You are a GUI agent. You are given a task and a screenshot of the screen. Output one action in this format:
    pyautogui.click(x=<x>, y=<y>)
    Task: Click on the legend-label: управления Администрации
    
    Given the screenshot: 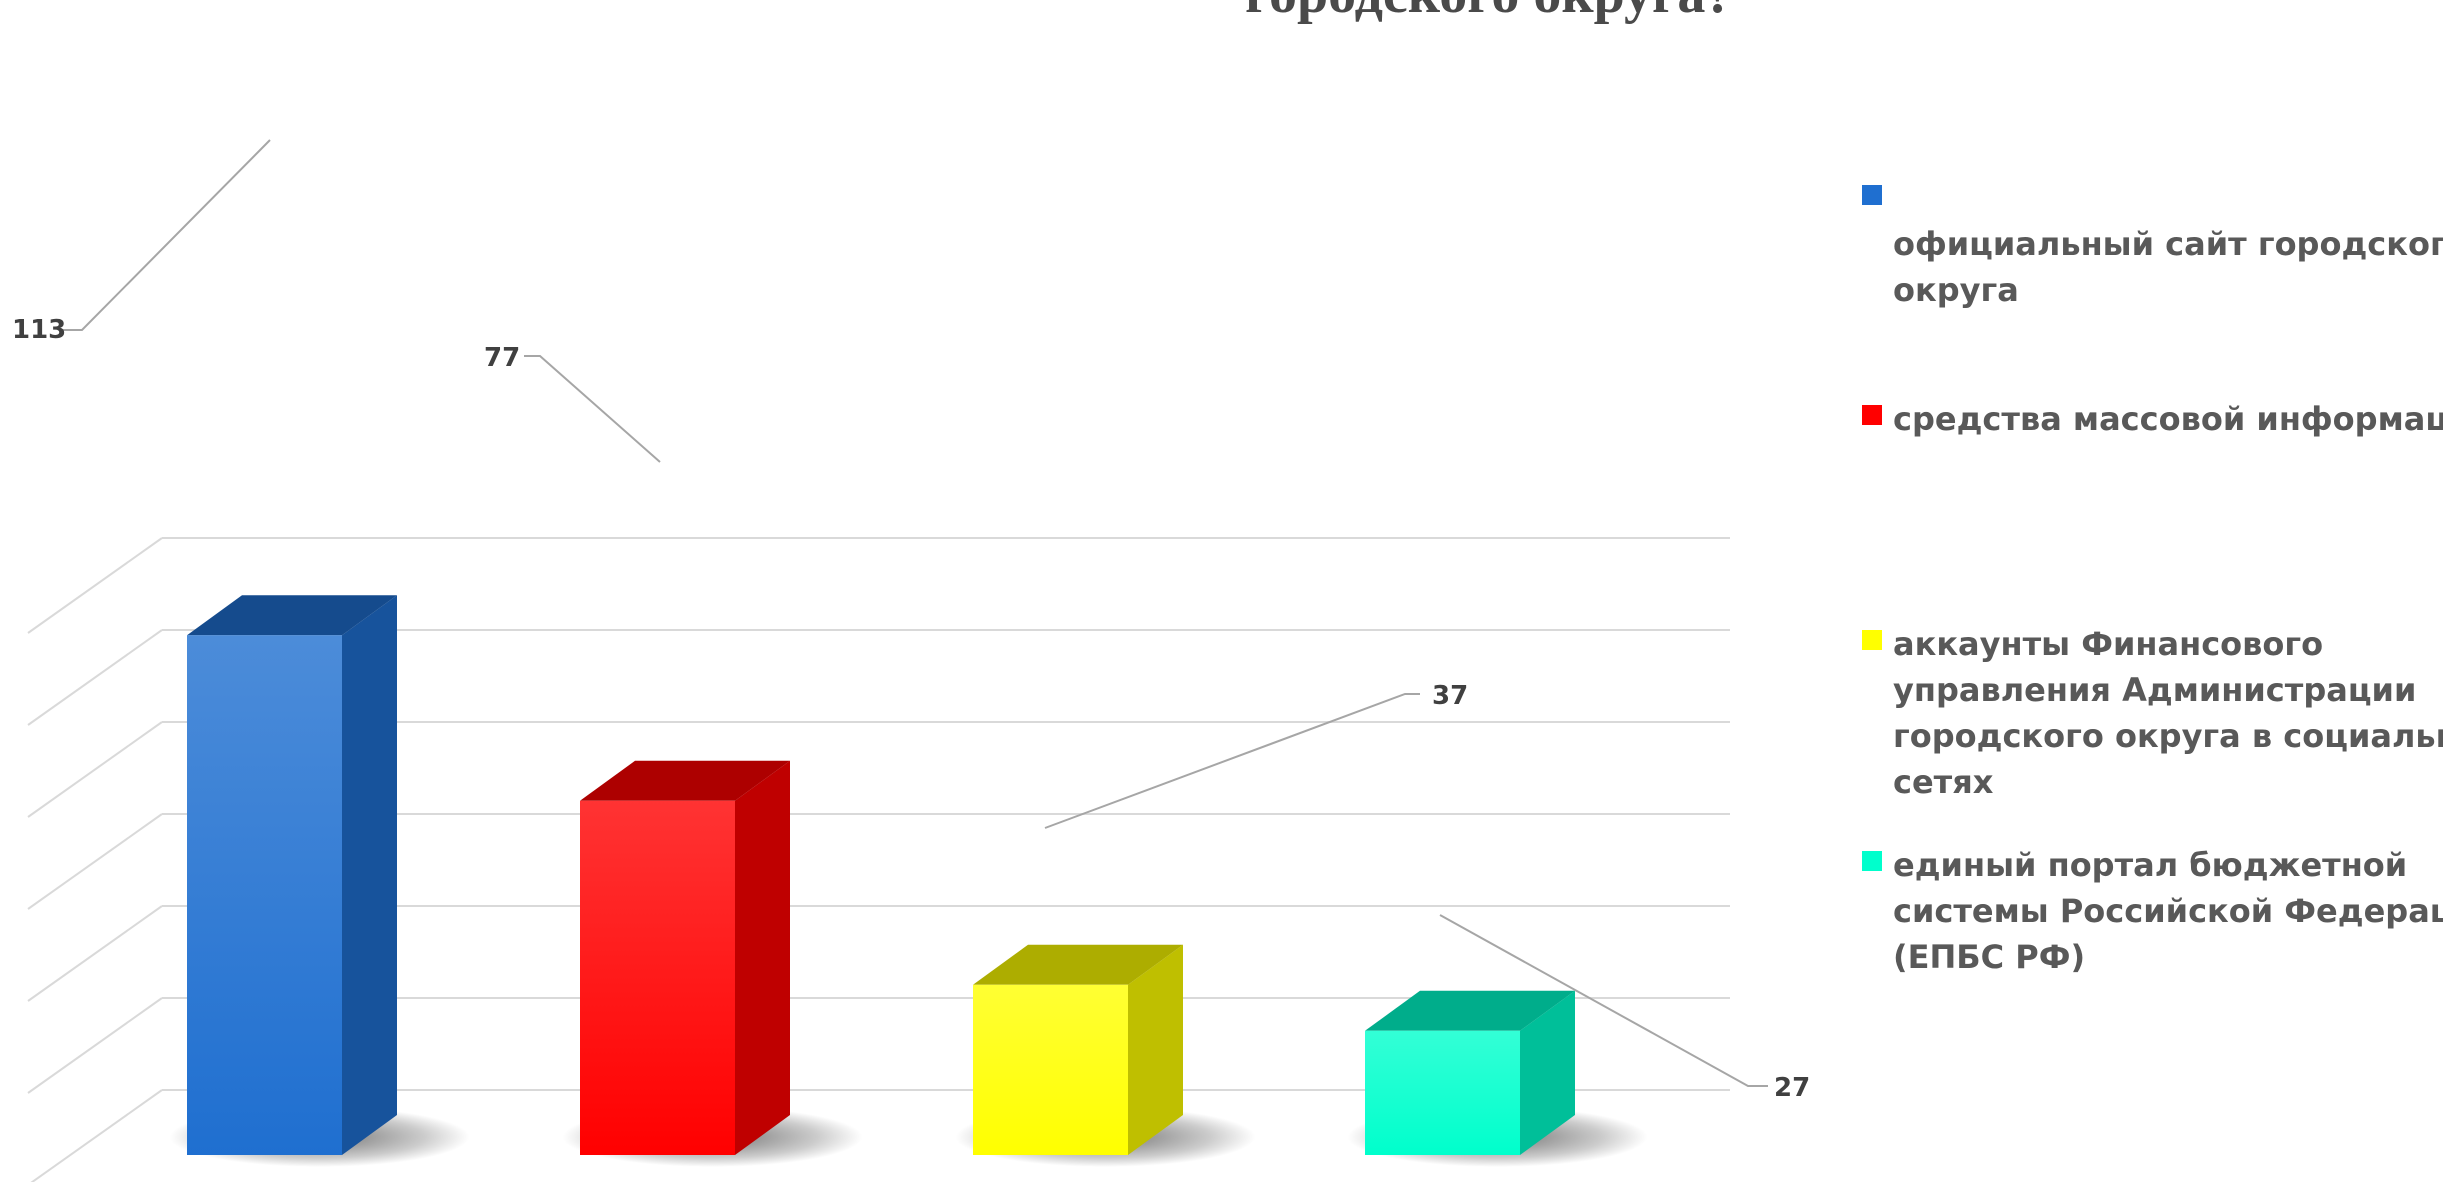 What is the action you would take?
    pyautogui.click(x=2154, y=690)
    